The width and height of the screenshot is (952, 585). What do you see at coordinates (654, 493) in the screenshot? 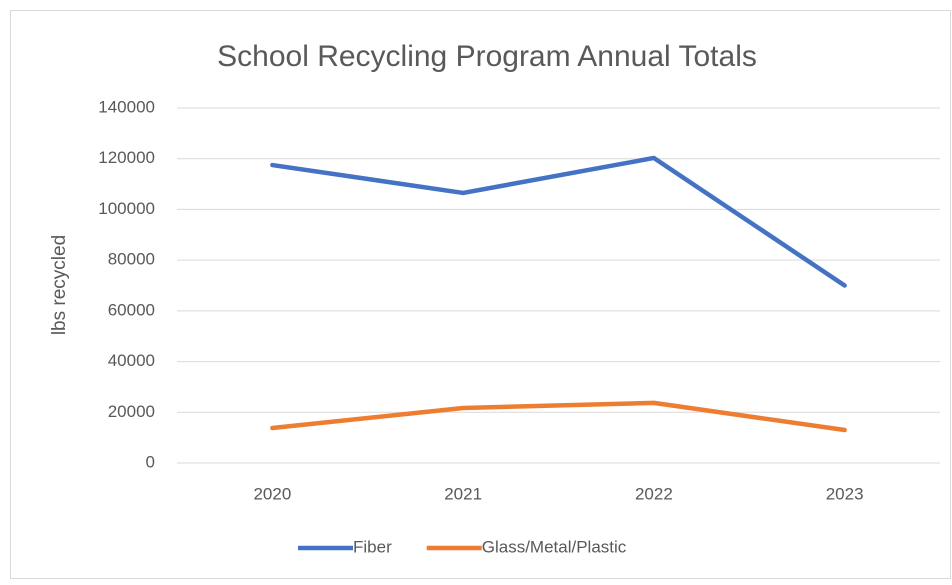
I see `x-tick-label: 2022` at bounding box center [654, 493].